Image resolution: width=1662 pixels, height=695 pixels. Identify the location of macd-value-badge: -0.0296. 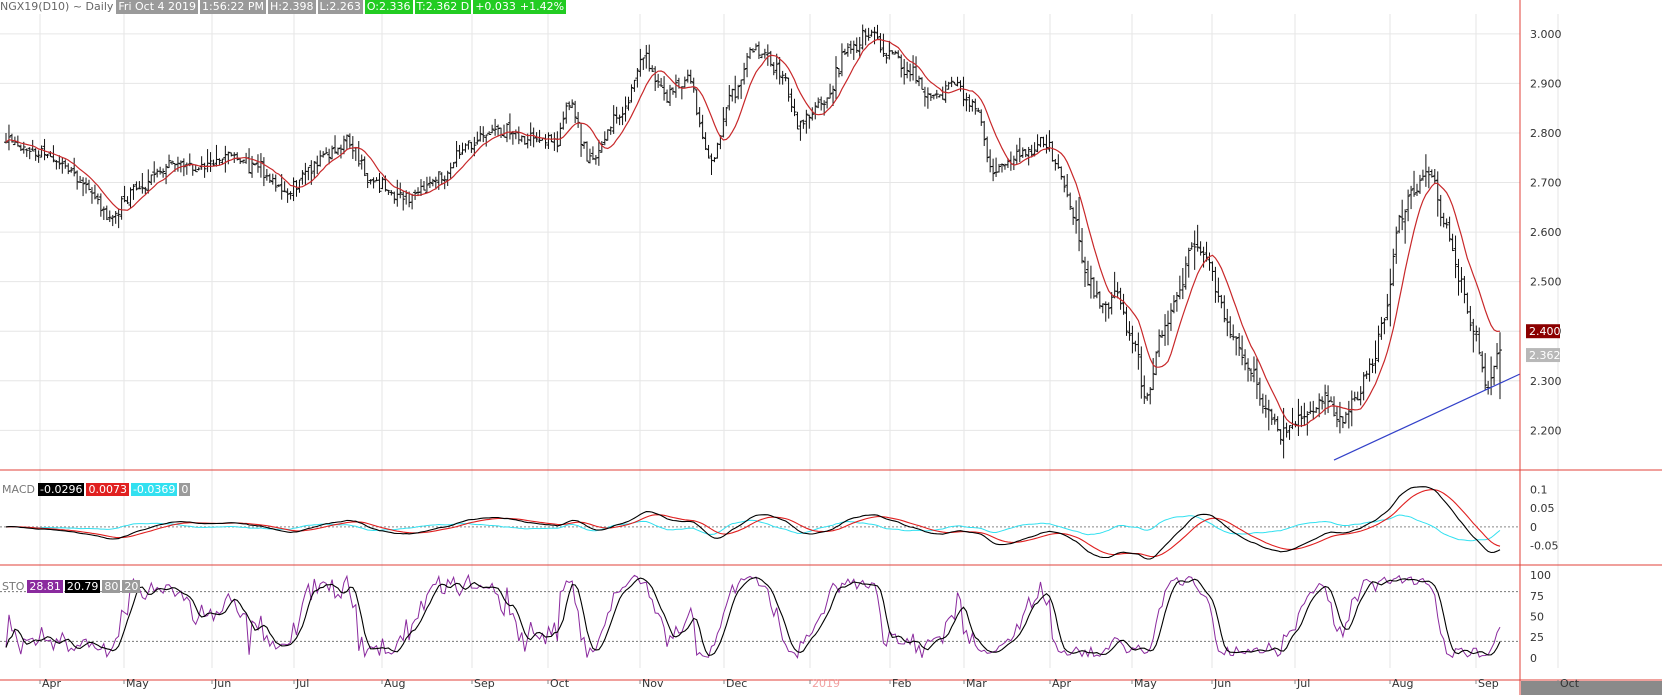
(61, 489).